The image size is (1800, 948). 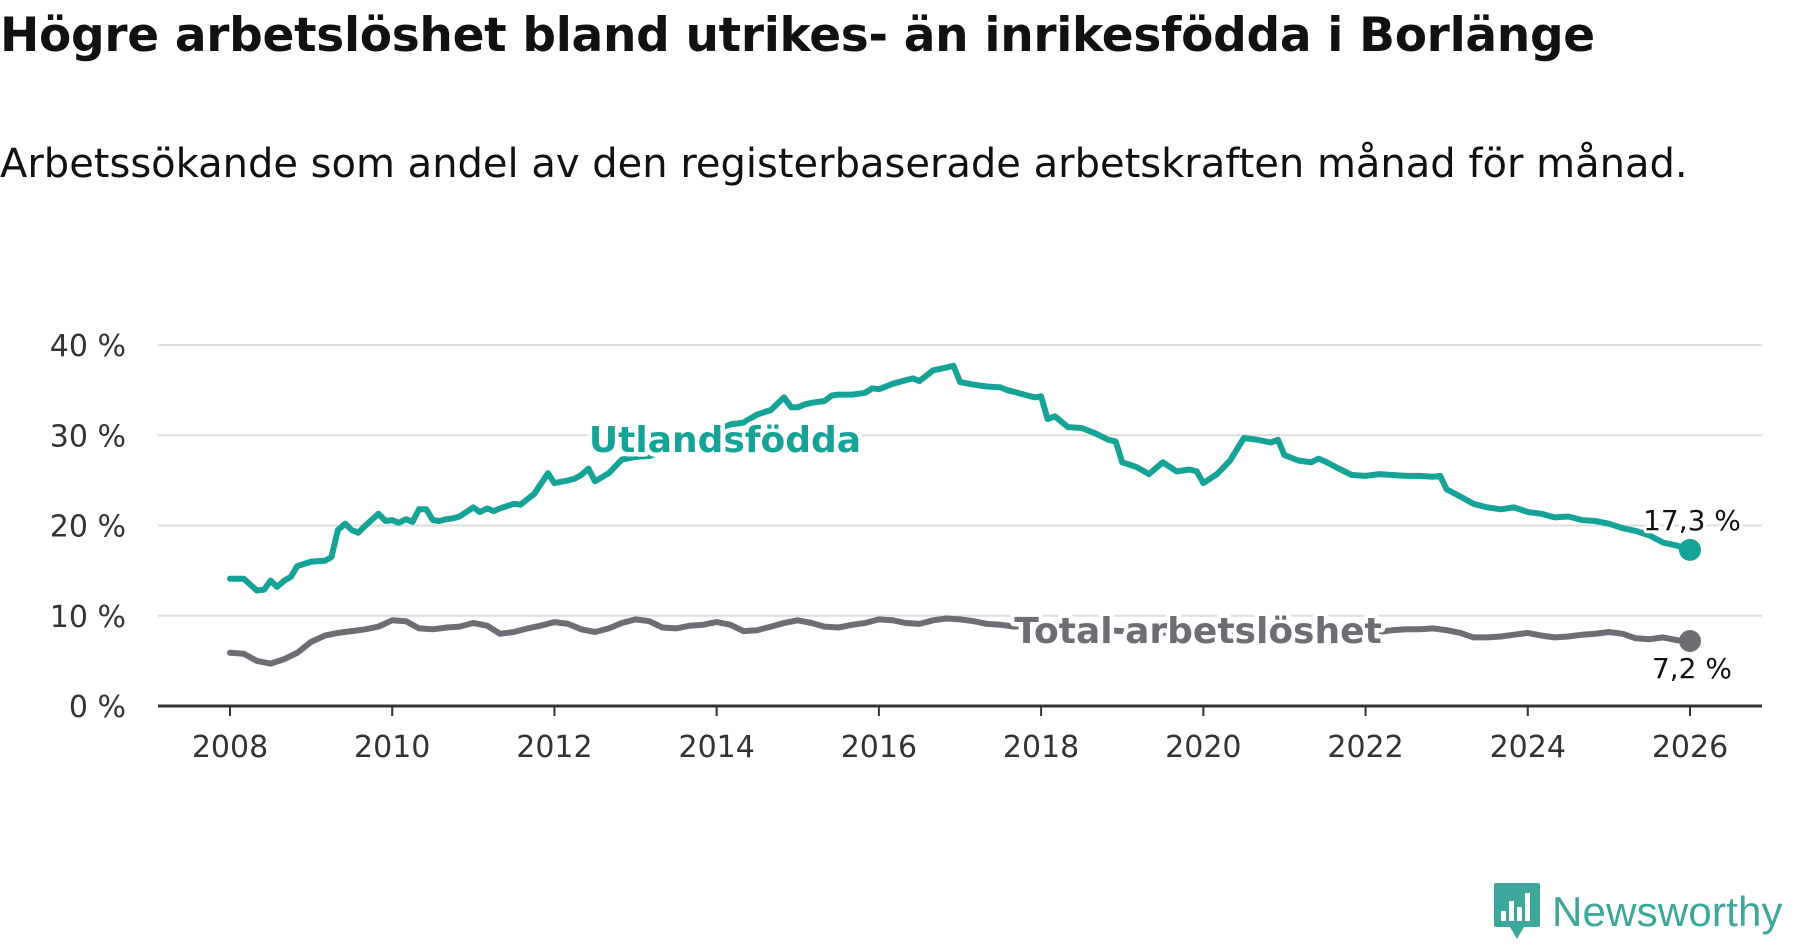 What do you see at coordinates (879, 747) in the screenshot?
I see `x-tick-label: 2016` at bounding box center [879, 747].